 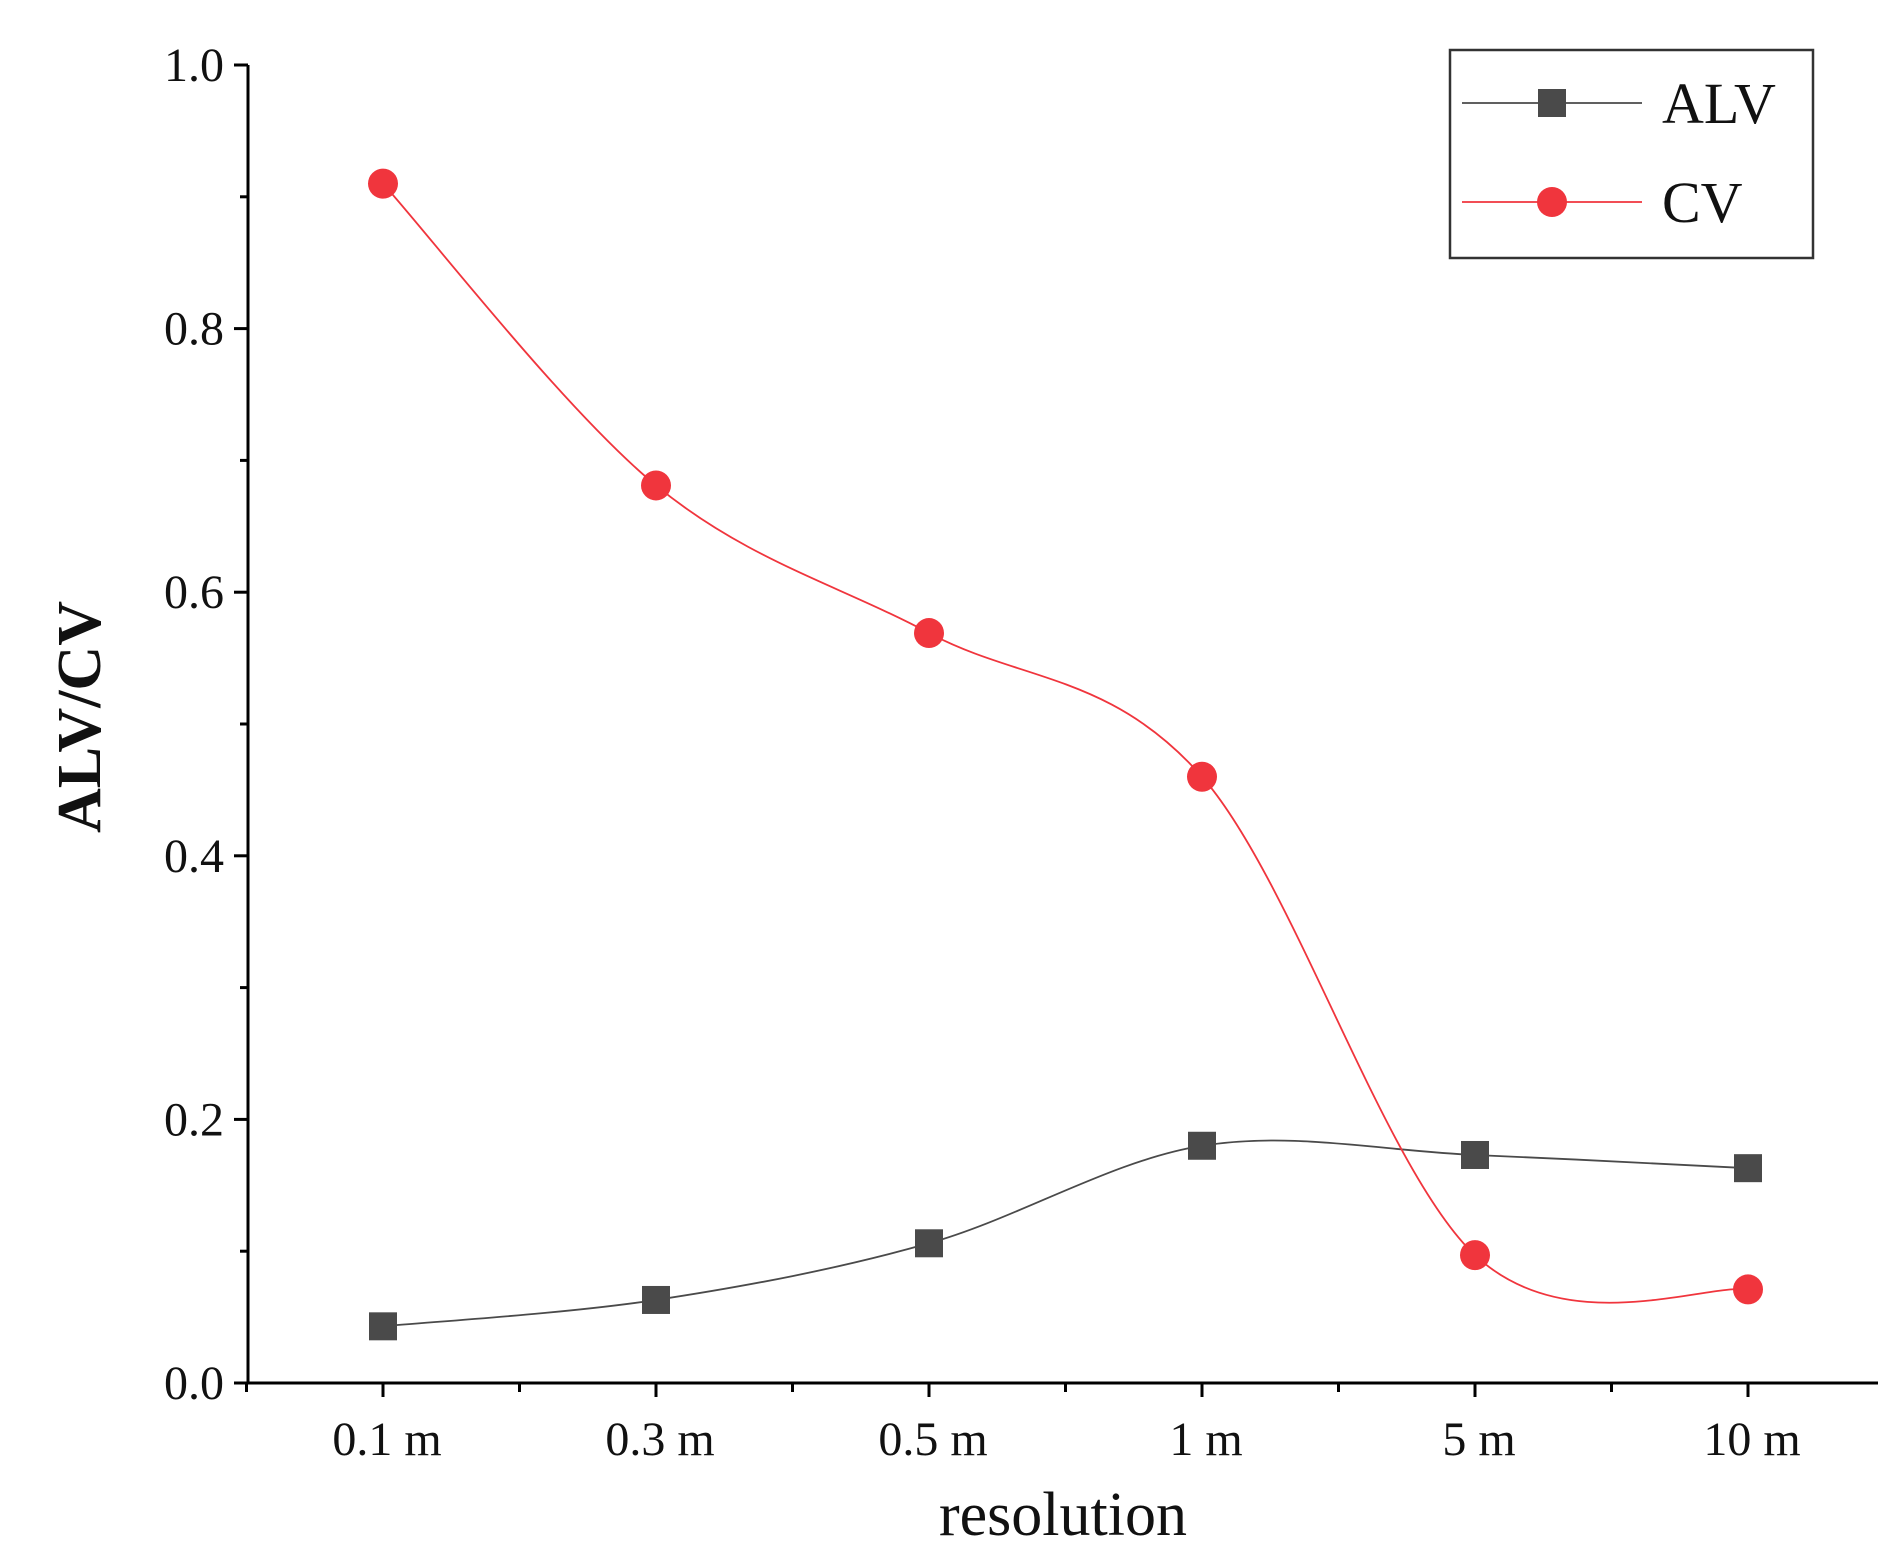 I want to click on x-tick-label: 0.5 m, so click(x=932, y=1439).